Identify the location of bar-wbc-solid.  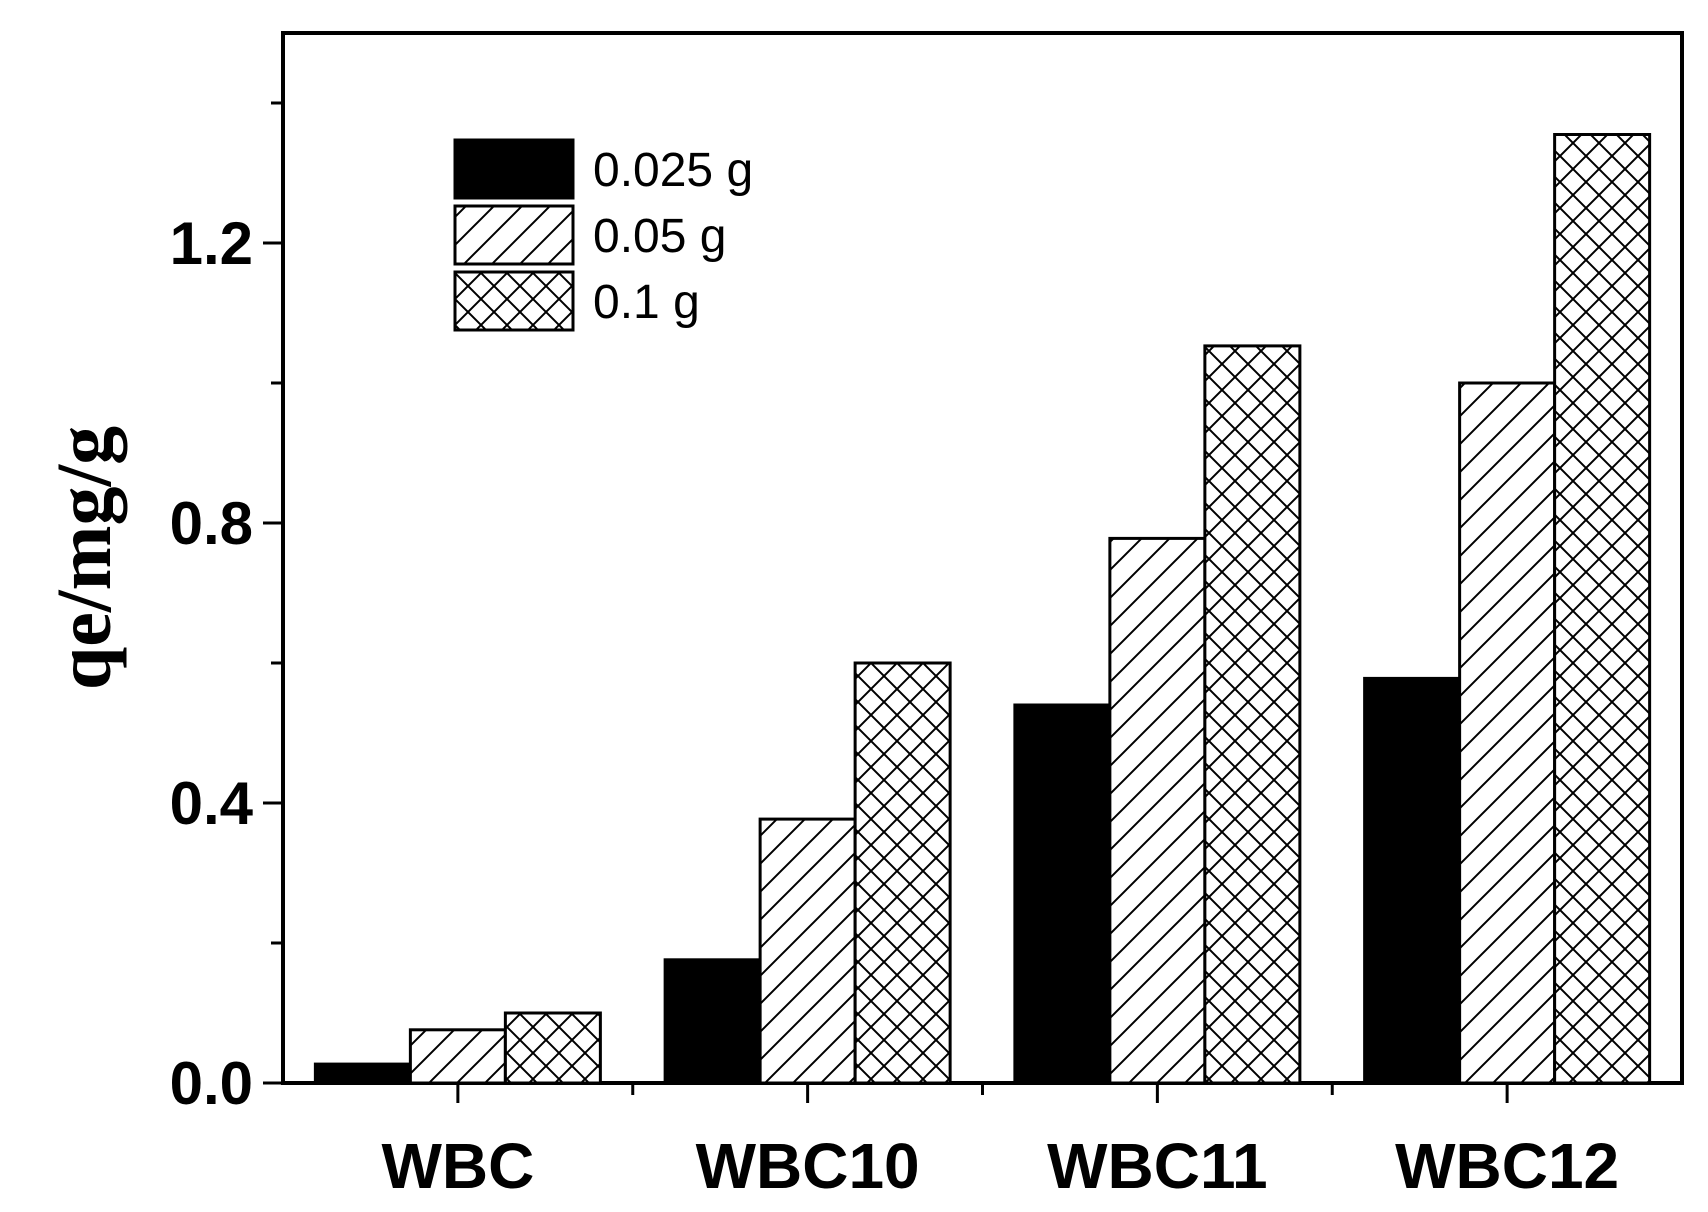
(362, 1073).